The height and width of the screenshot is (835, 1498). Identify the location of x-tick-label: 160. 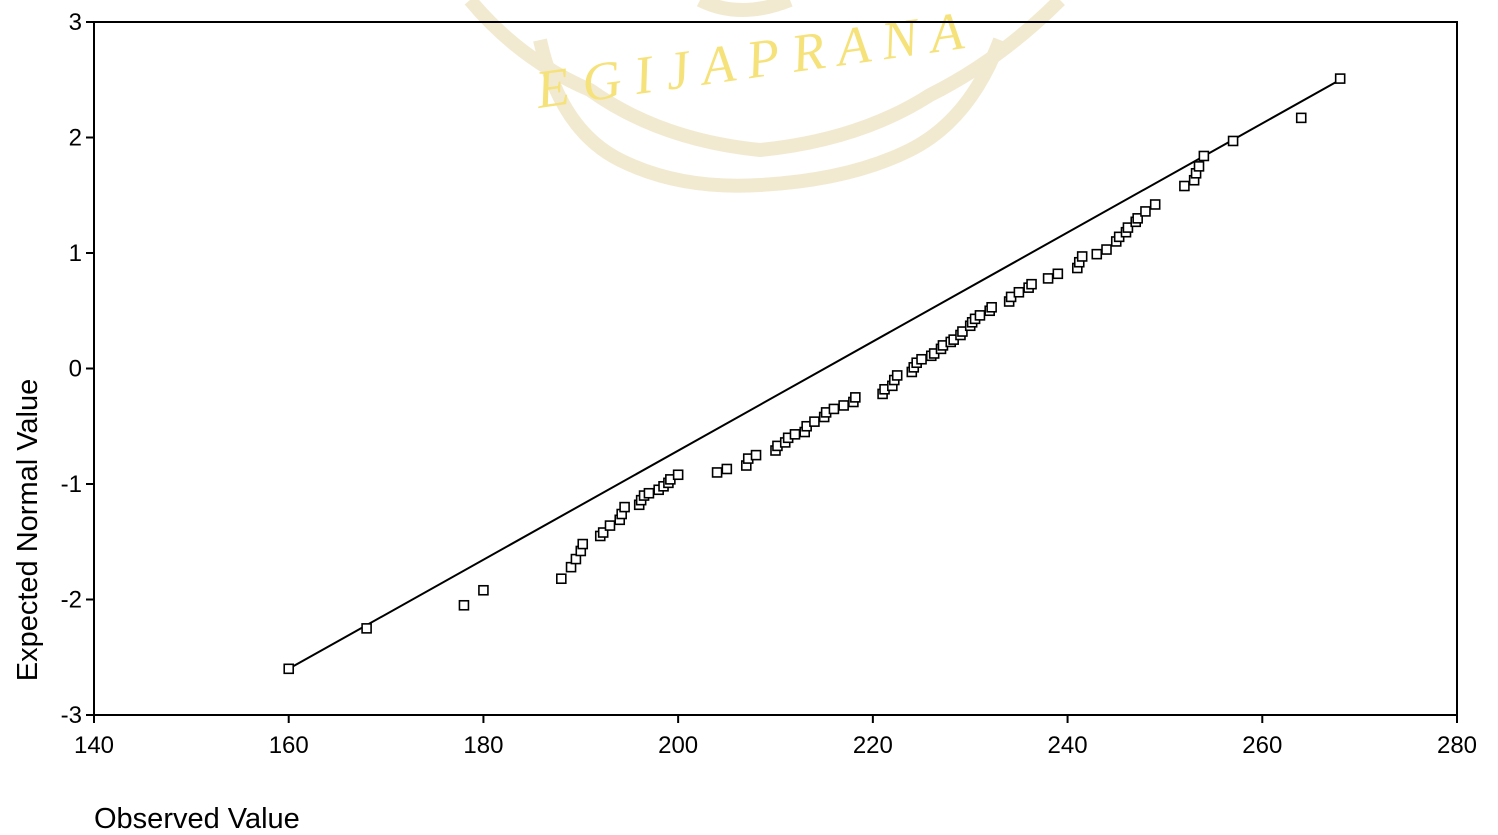
(289, 745).